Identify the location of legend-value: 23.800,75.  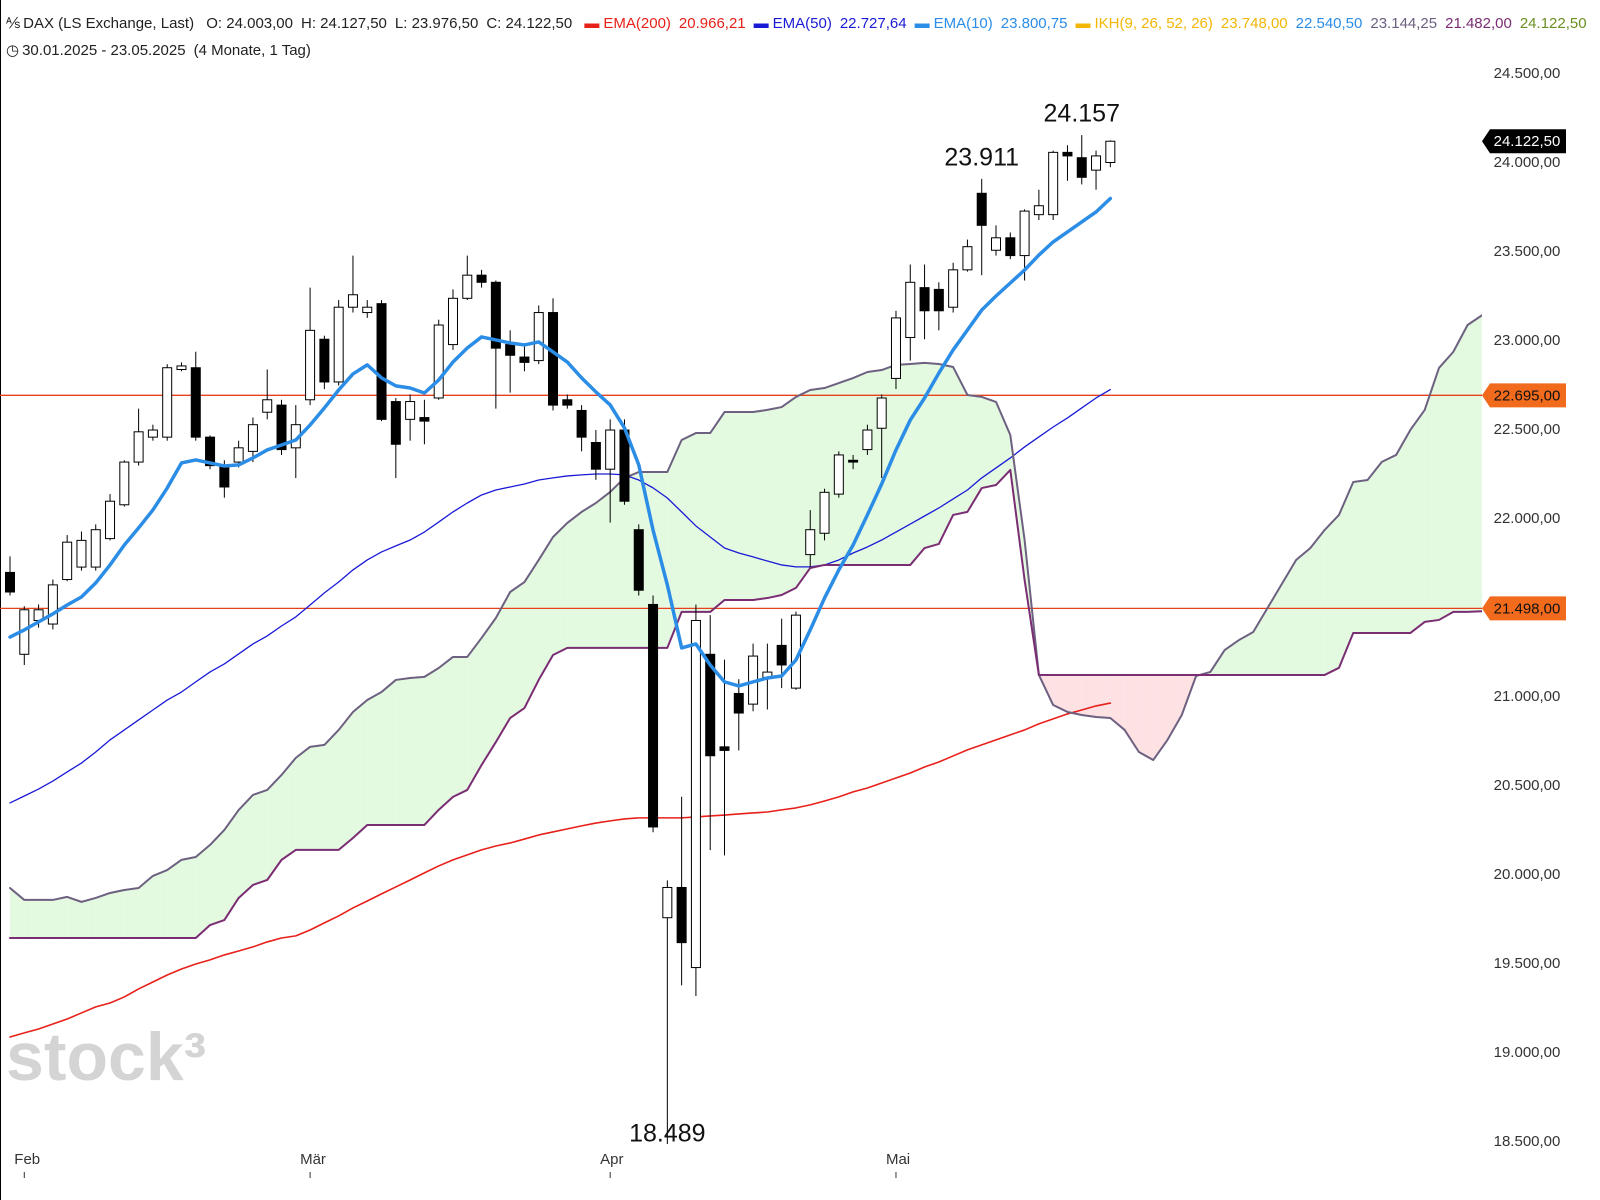
(1034, 23).